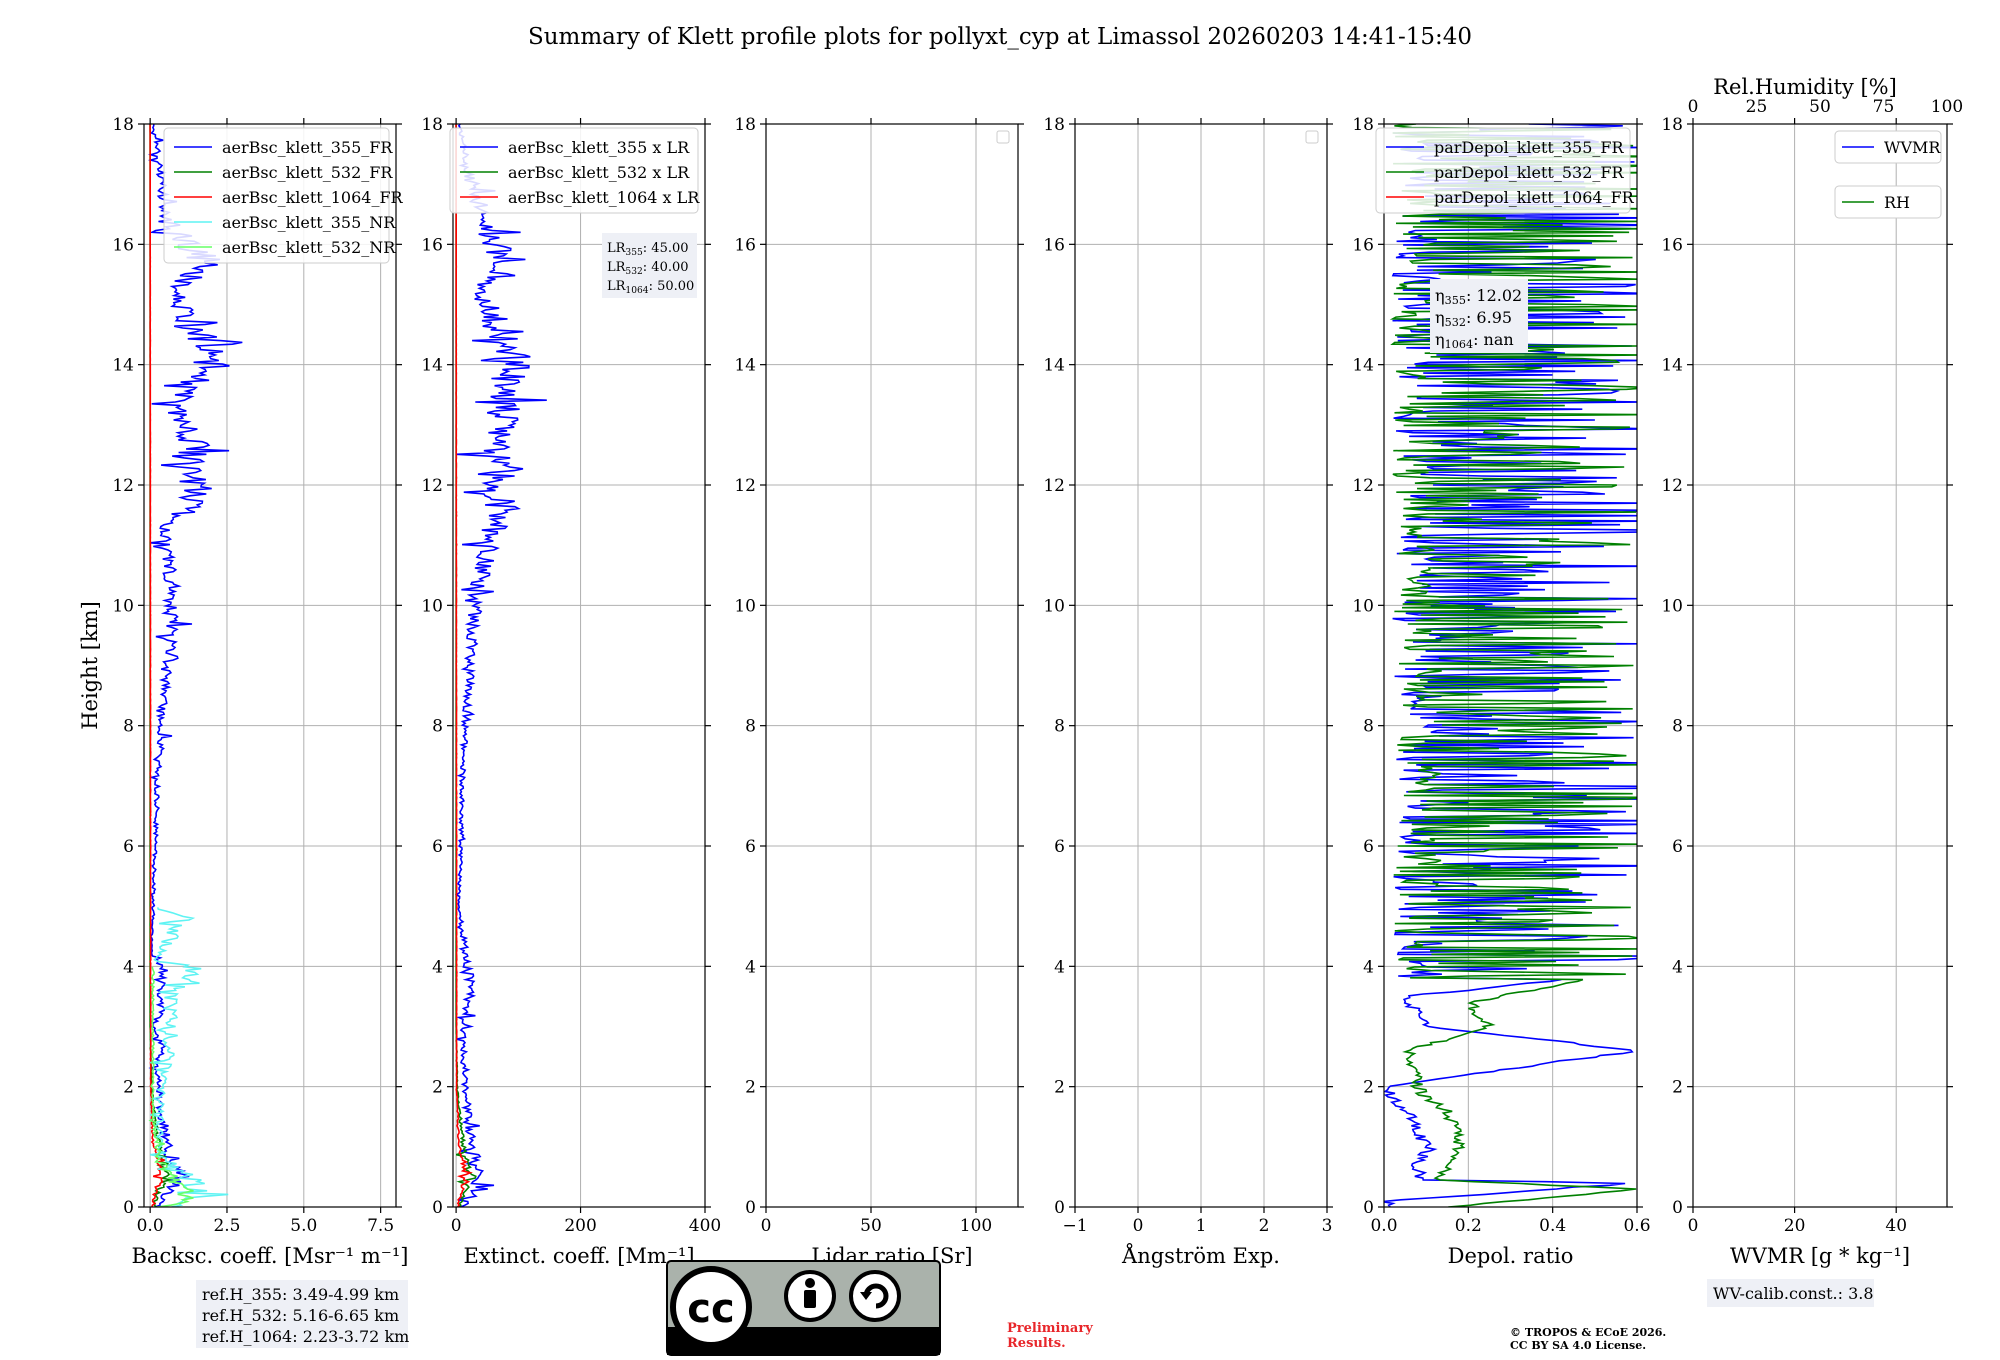  What do you see at coordinates (1312, 137) in the screenshot?
I see `empty-legend` at bounding box center [1312, 137].